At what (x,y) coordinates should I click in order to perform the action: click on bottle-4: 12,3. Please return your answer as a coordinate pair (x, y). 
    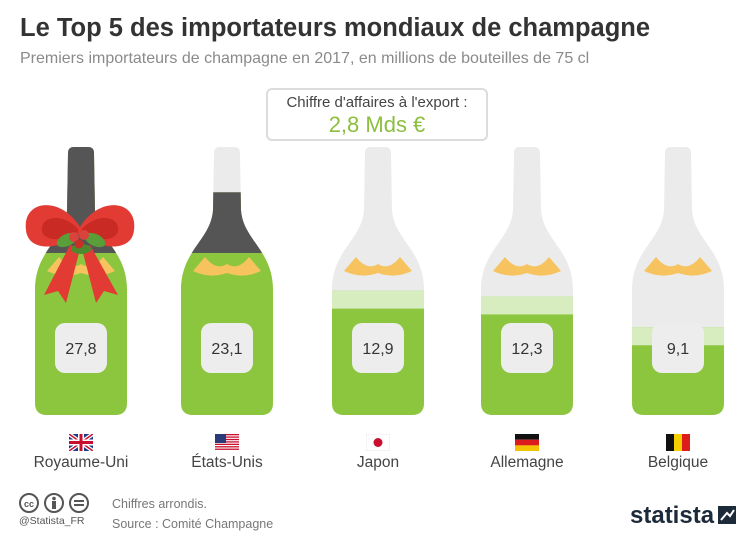
    Looking at the image, I should click on (527, 281).